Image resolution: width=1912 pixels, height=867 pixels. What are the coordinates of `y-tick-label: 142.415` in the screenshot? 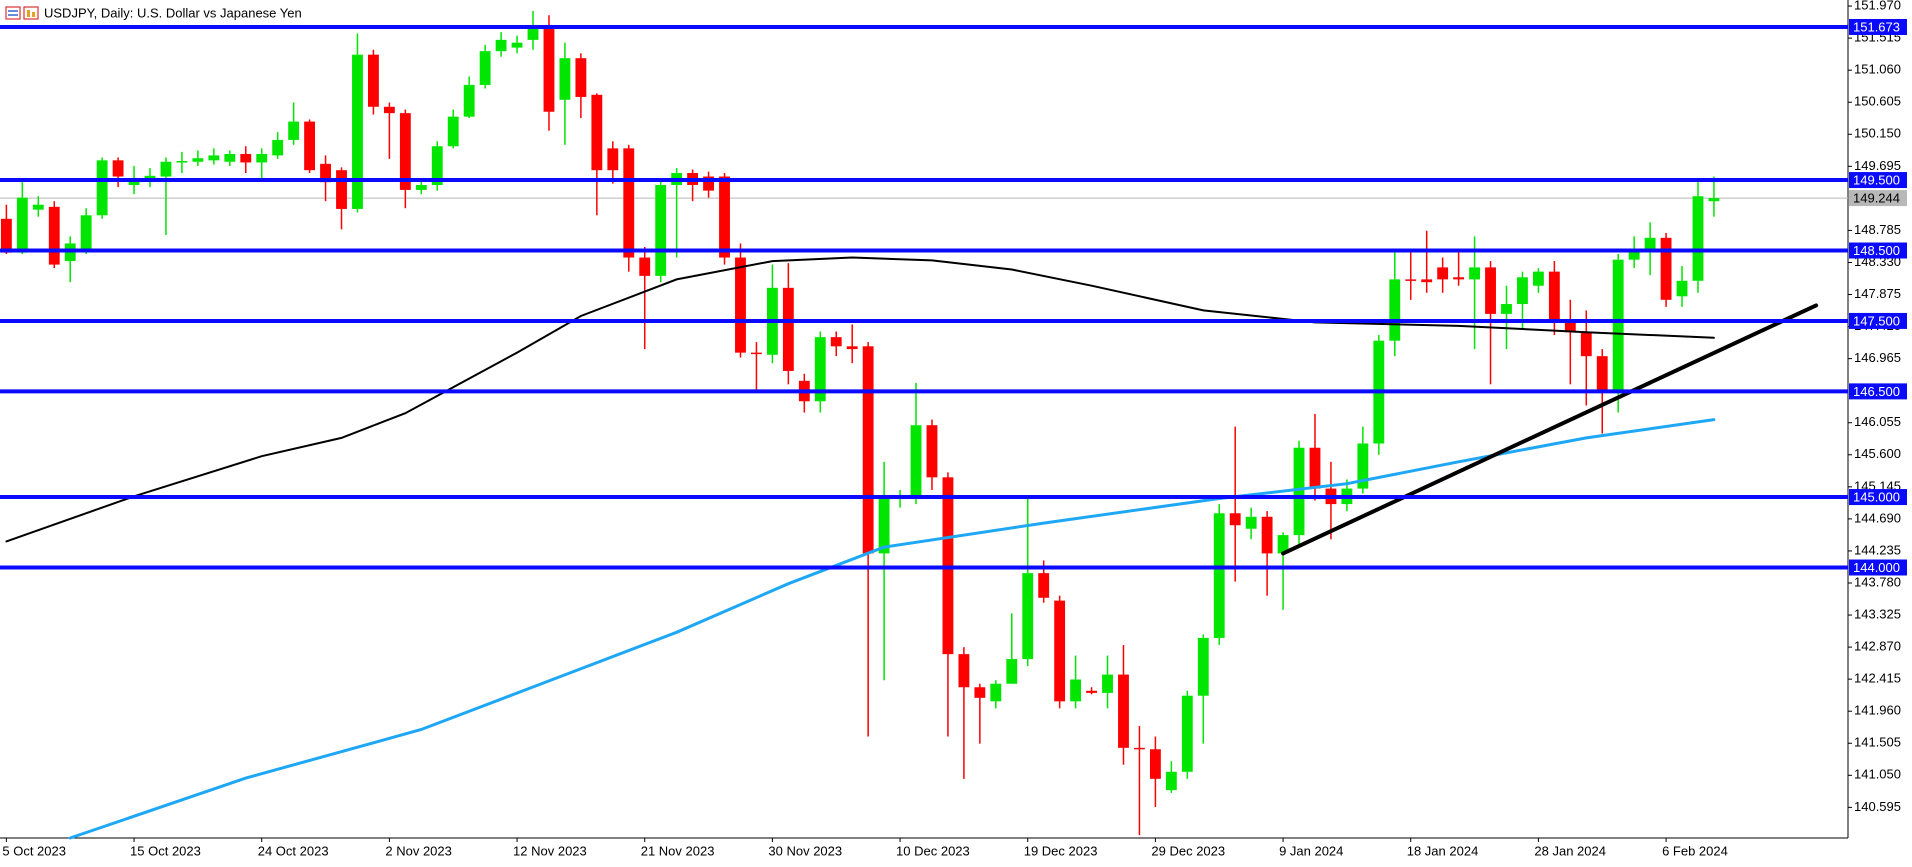 It's located at (1877, 678).